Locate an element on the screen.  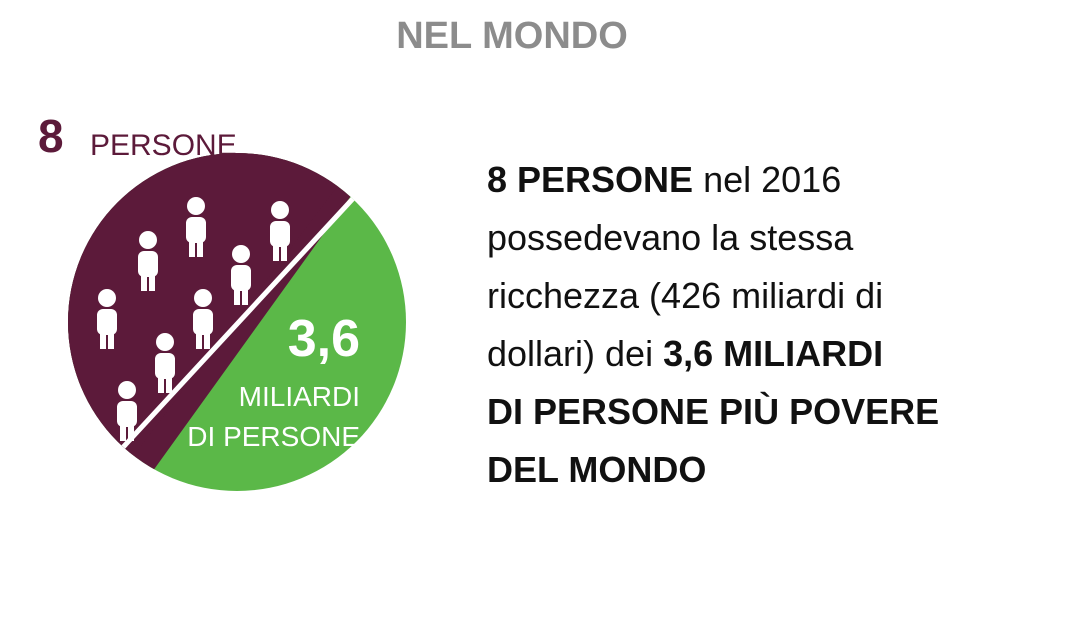
green-label: MILIARDI is located at coordinates (299, 396).